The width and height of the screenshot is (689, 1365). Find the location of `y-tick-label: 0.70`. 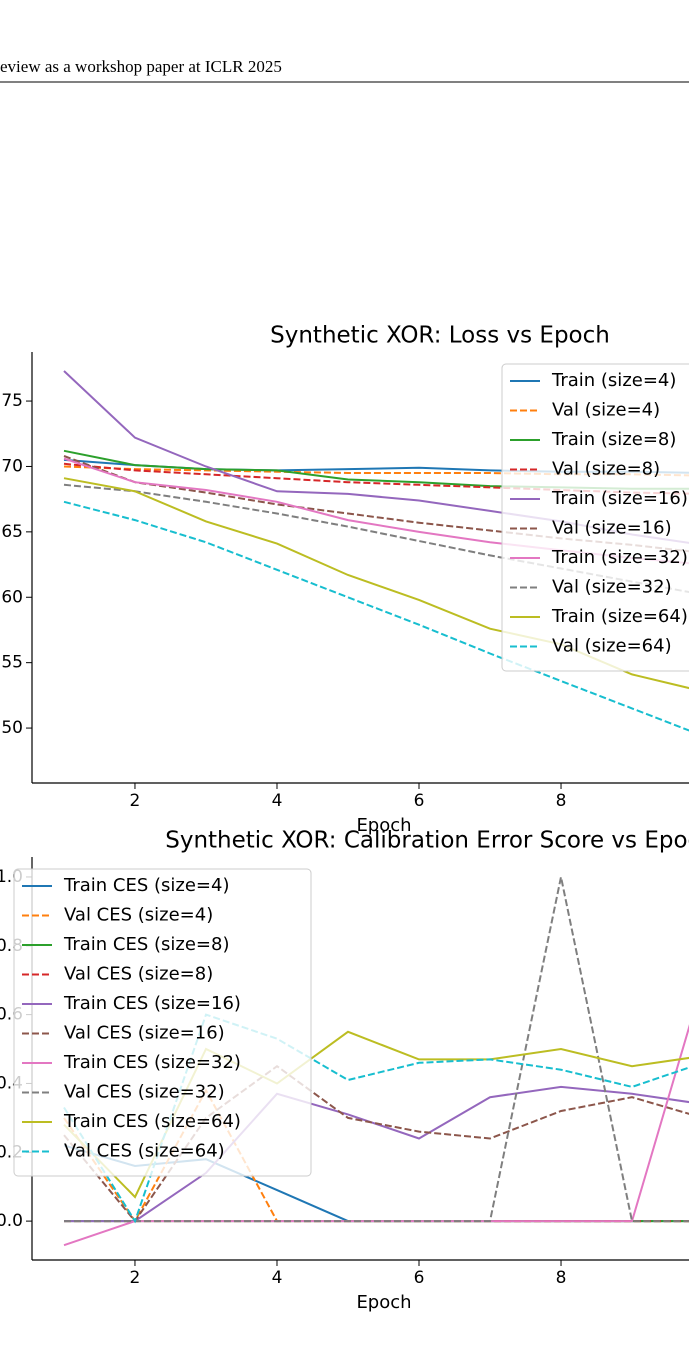

y-tick-label: 0.70 is located at coordinates (11, 466).